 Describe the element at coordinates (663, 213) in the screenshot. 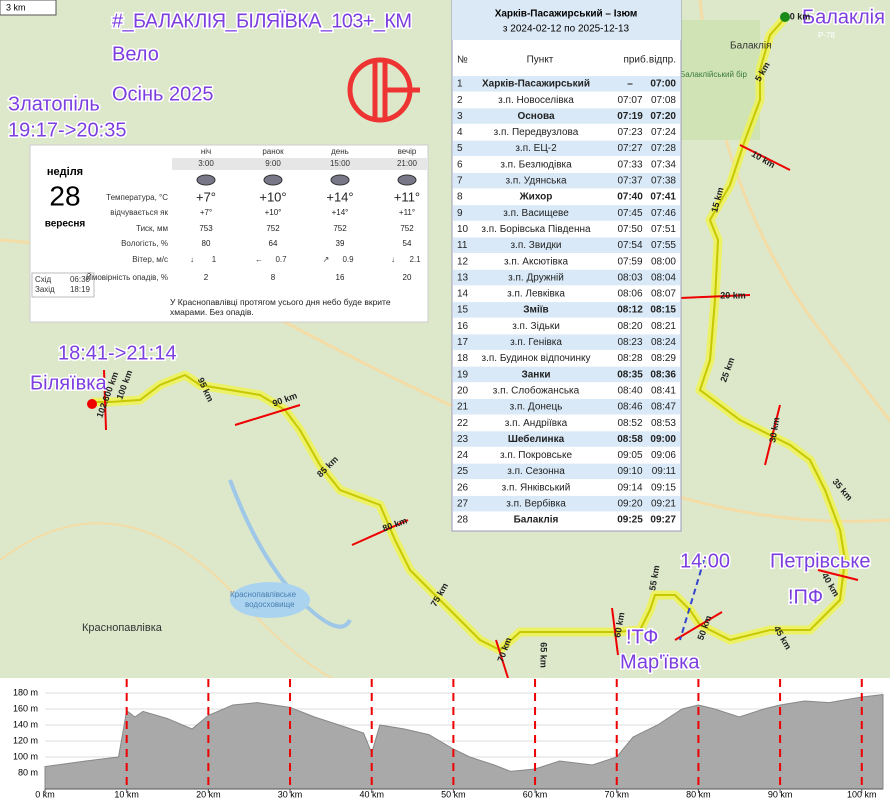

I see `departure: 07:46` at that location.